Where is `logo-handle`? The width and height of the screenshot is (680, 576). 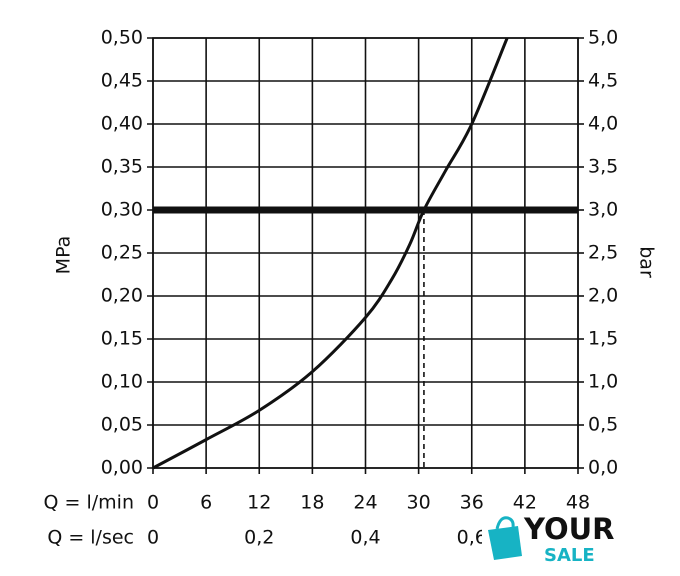
logo-handle is located at coordinates (505, 523).